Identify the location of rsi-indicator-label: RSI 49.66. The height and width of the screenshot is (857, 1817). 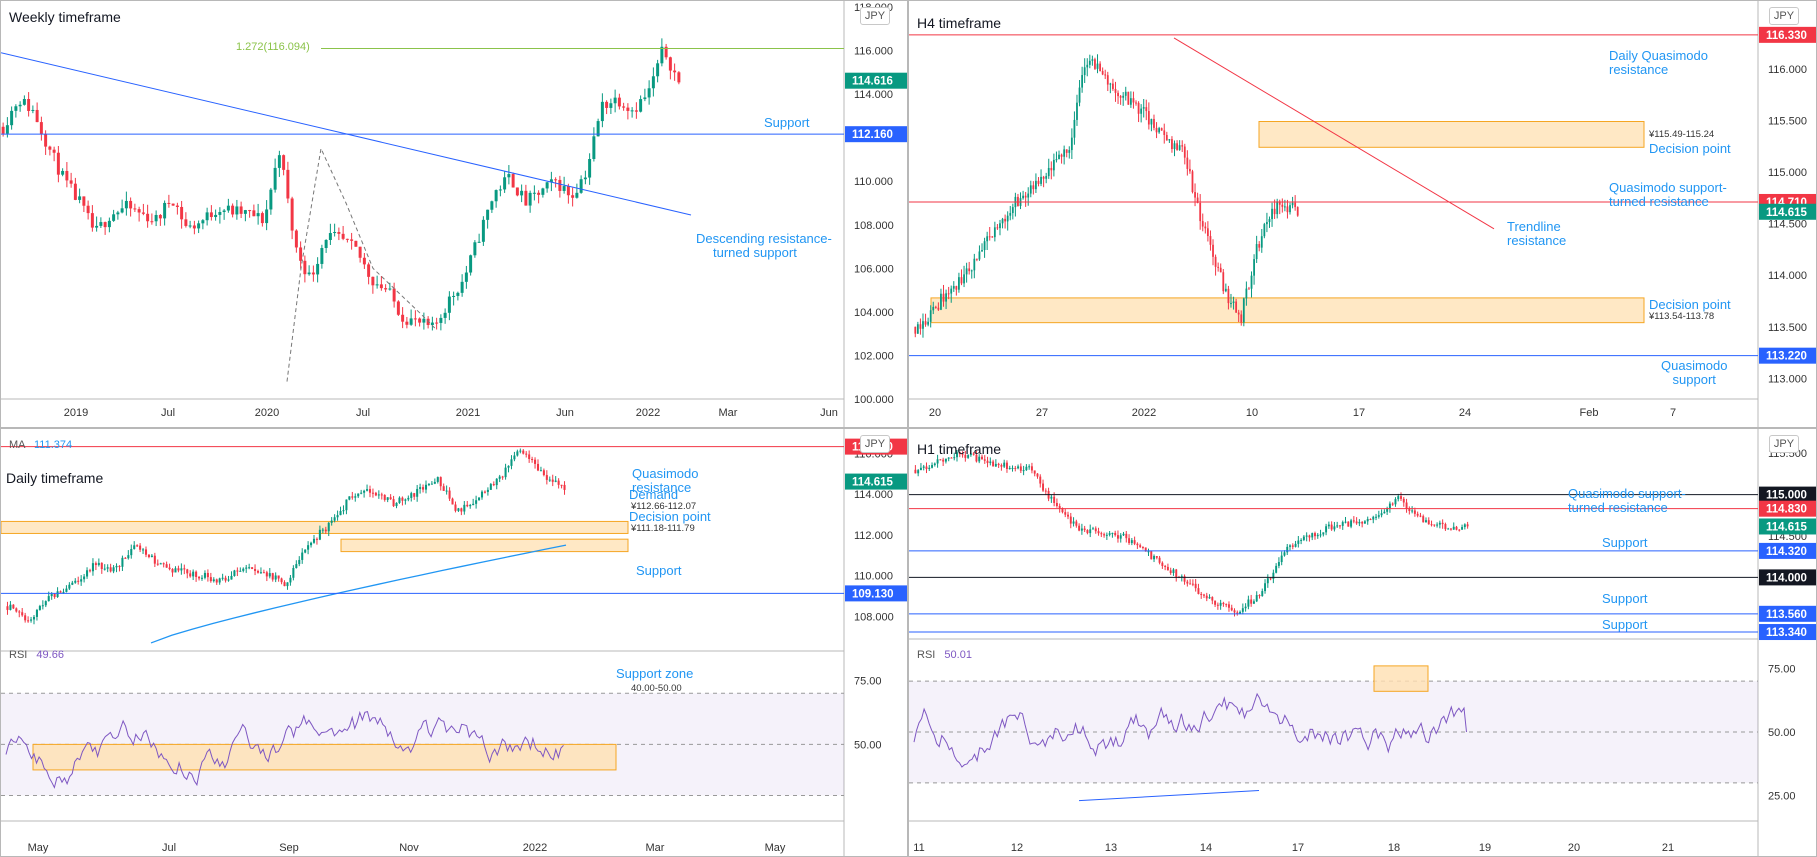
(36, 655).